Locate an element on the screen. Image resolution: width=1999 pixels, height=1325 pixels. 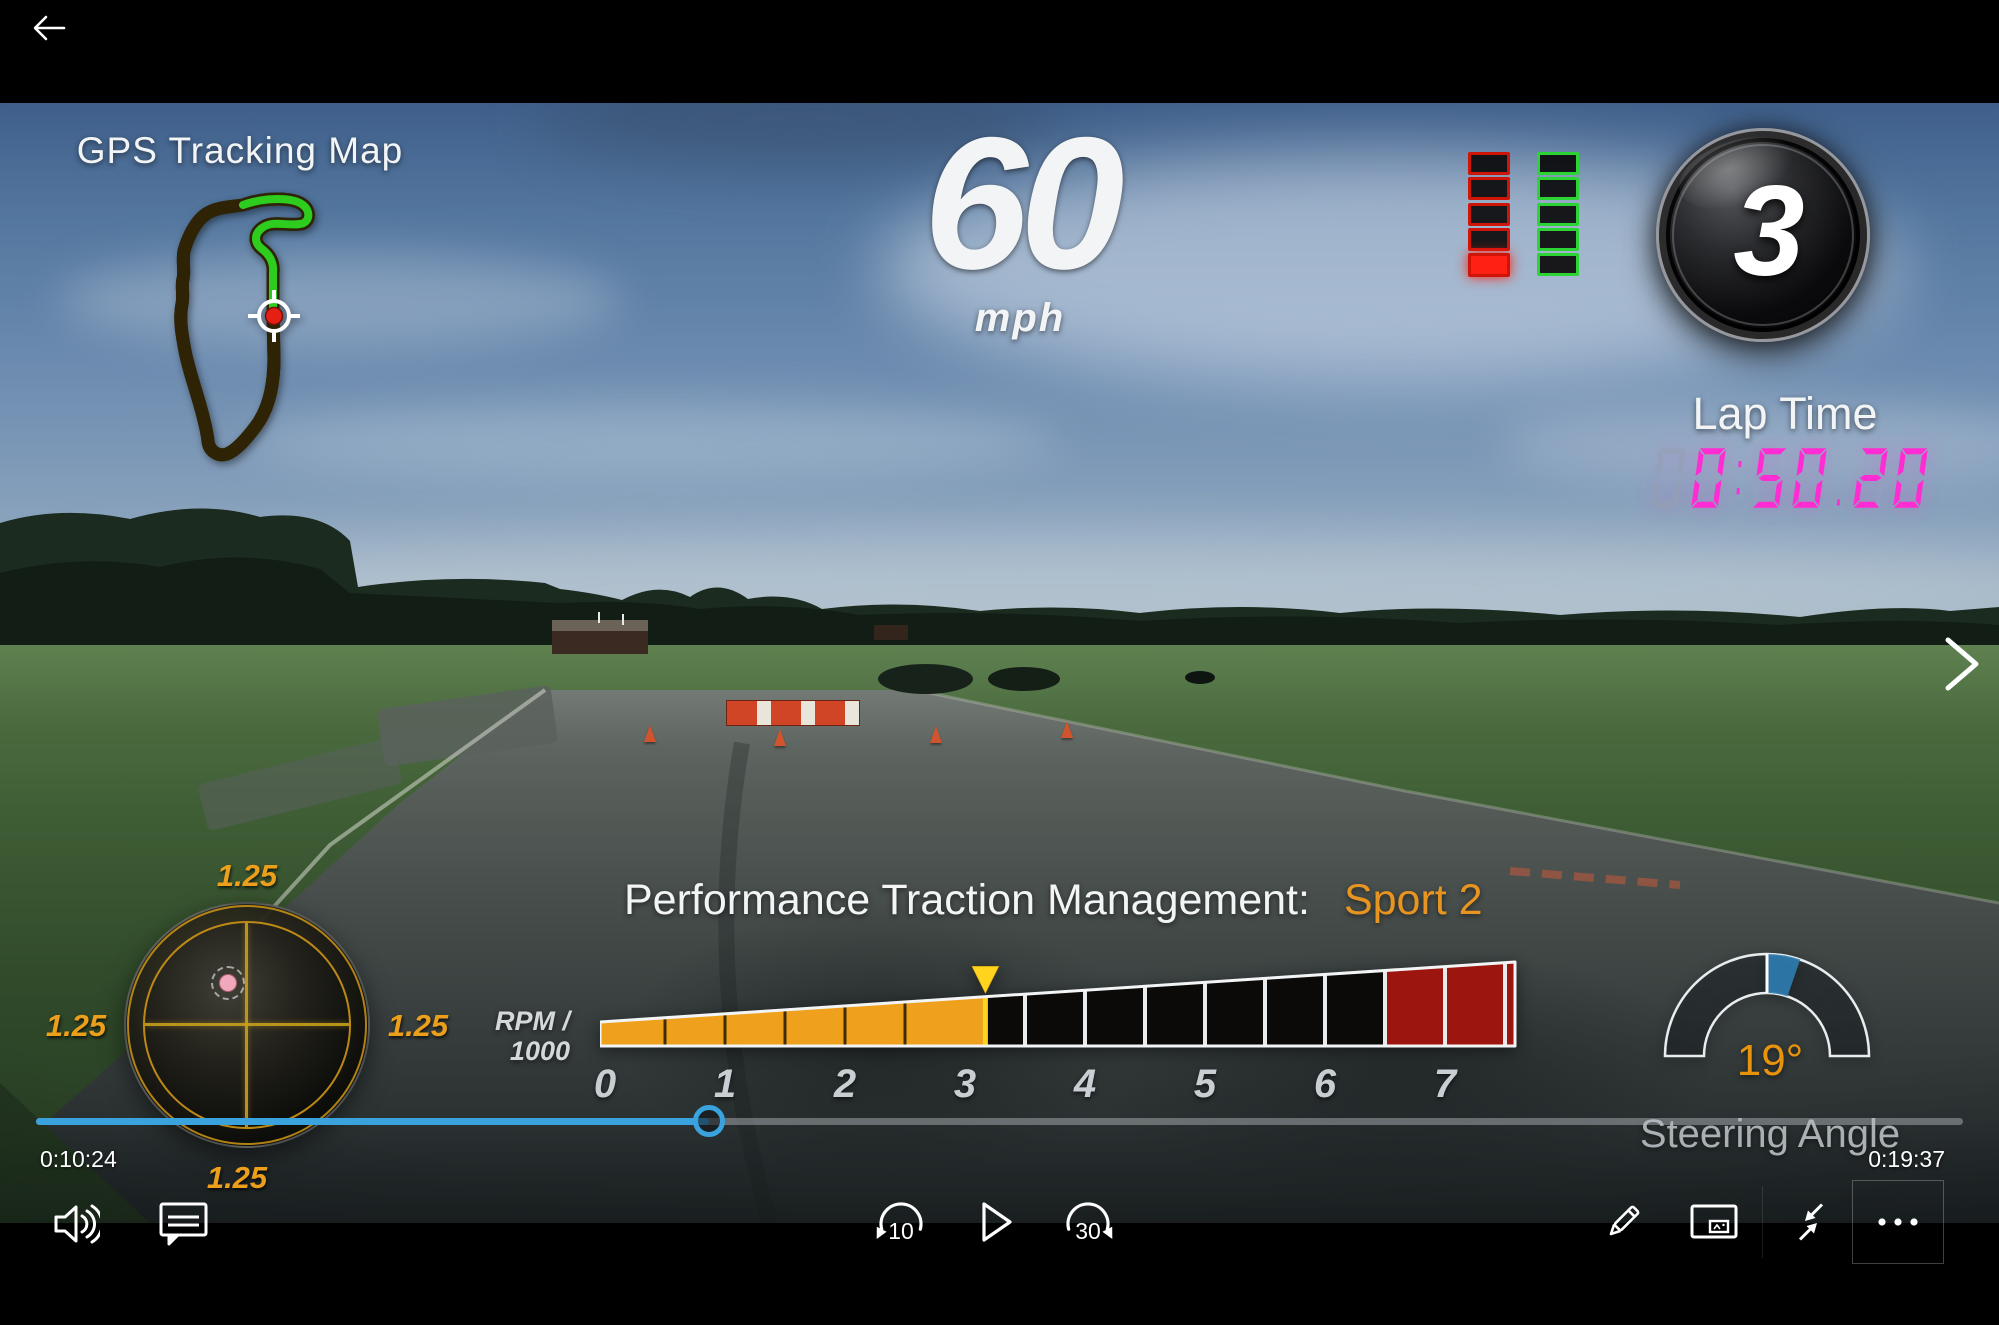
player-control-bar is located at coordinates (999, 1274).